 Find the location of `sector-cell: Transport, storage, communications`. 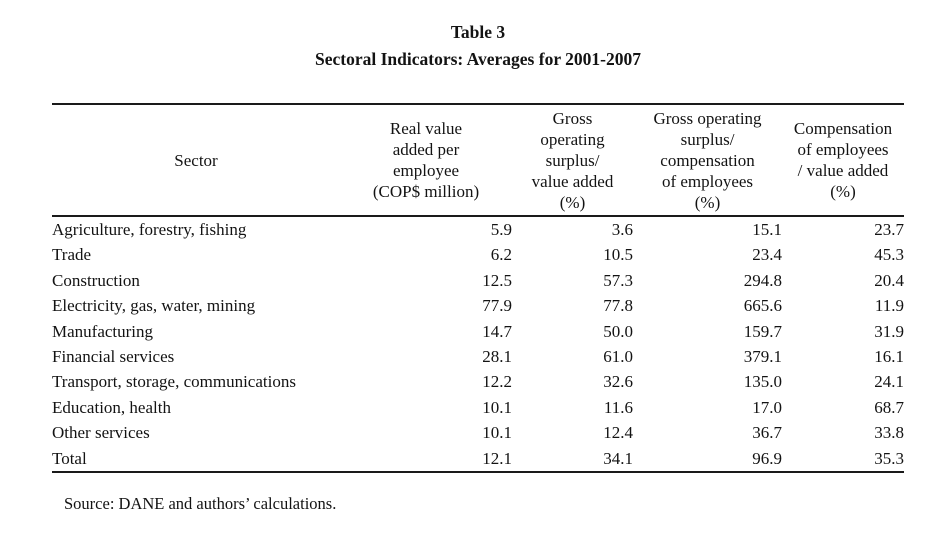

sector-cell: Transport, storage, communications is located at coordinates (174, 382).